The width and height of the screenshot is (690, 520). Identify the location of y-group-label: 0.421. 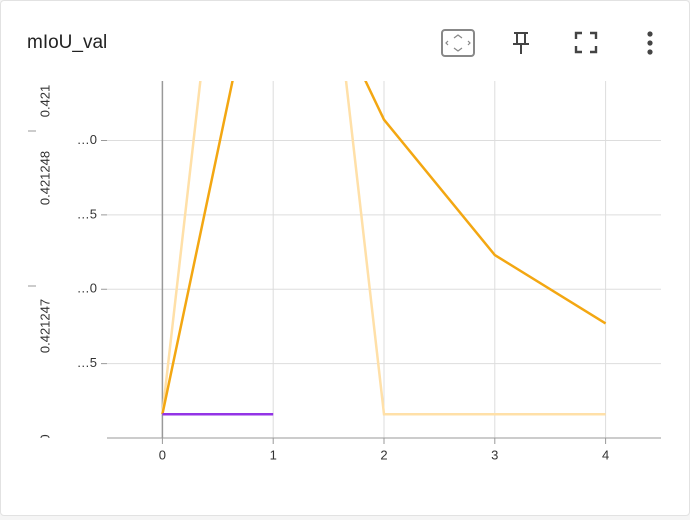
(44, 101).